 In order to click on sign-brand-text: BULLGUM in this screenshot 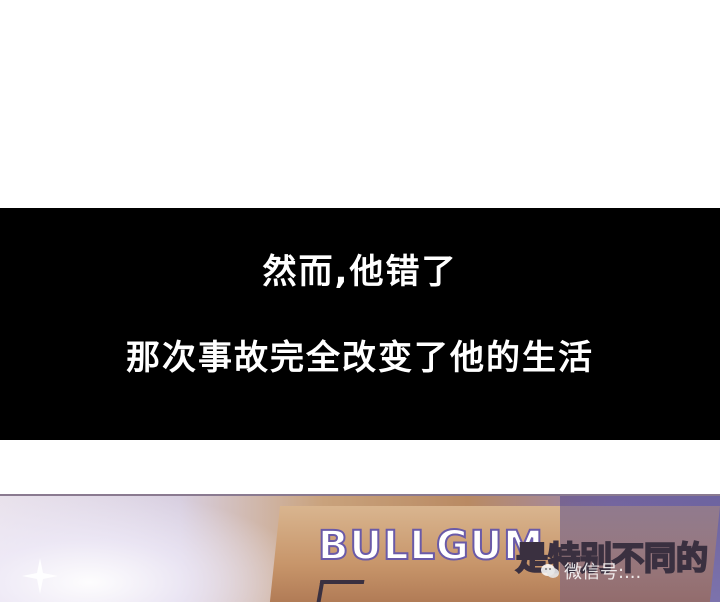, I will do `click(431, 546)`.